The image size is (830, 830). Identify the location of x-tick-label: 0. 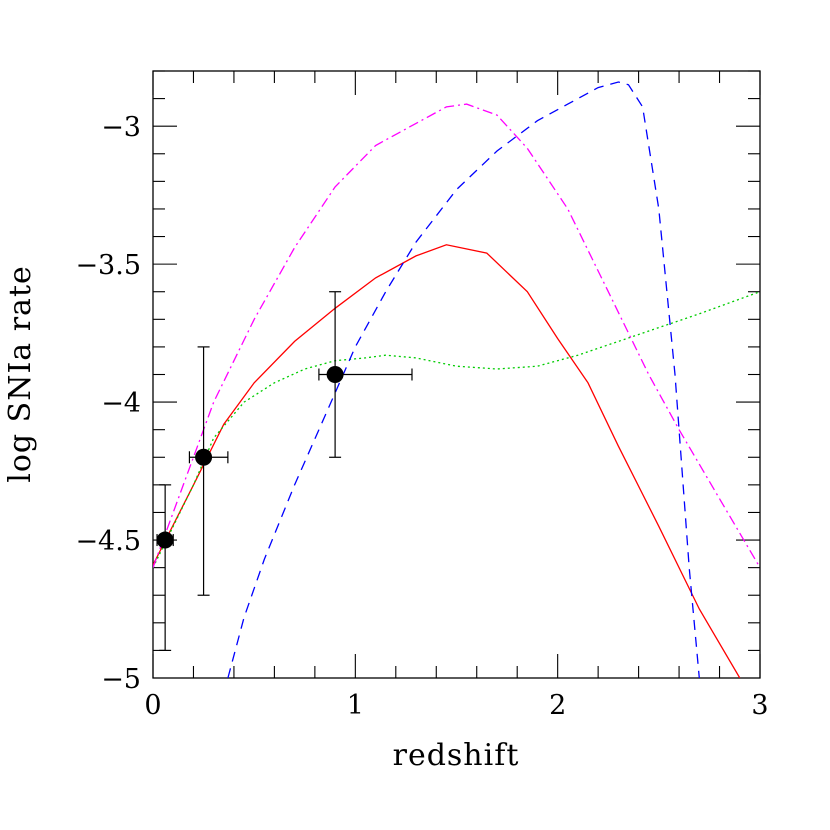
(152, 705).